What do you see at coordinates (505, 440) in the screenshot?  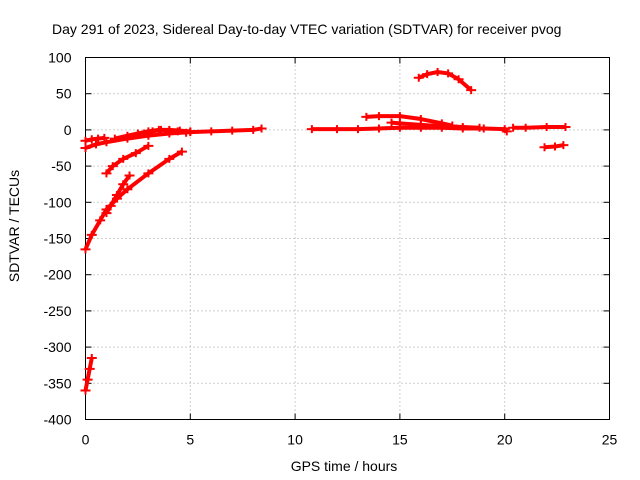 I see `x-tick-label: 20` at bounding box center [505, 440].